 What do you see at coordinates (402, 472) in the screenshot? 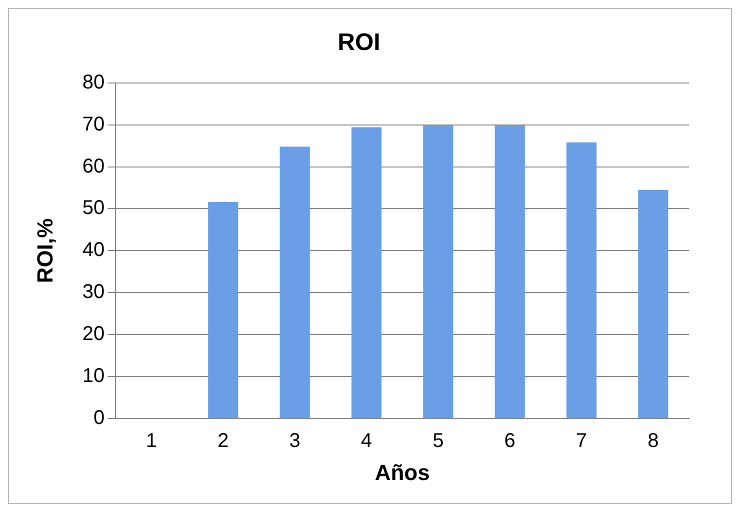
I see `x-axis-title: Años` at bounding box center [402, 472].